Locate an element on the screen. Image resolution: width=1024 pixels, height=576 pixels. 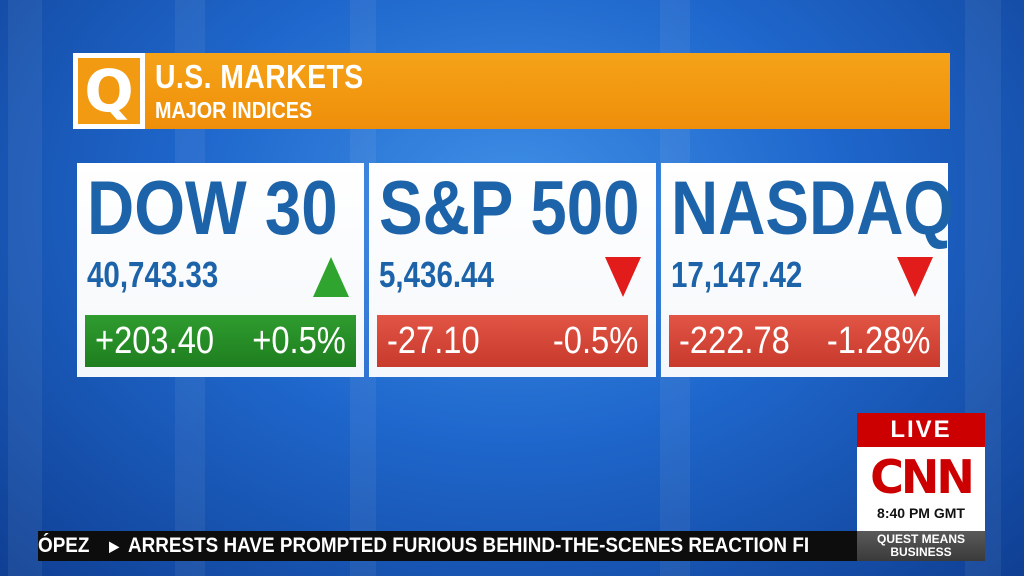
change-points: -27.10 is located at coordinates (433, 340).